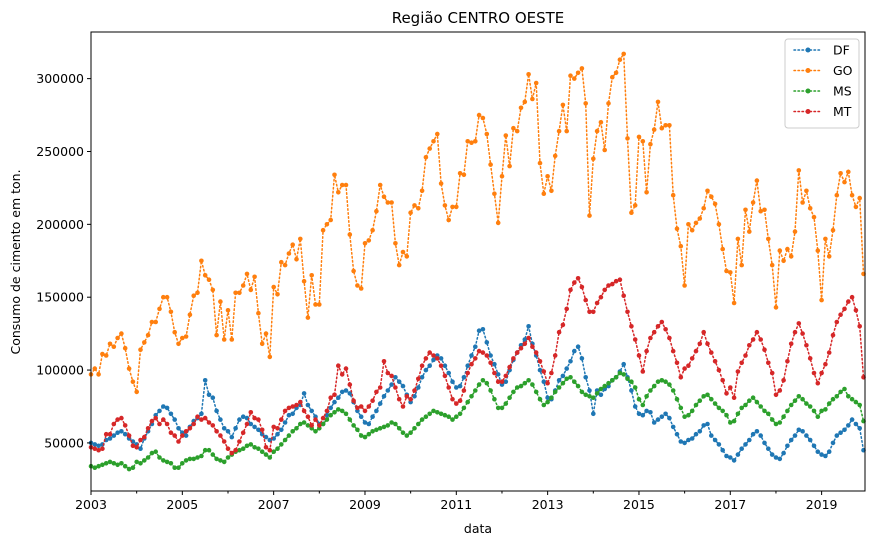 This screenshot has height=547, width=876. I want to click on legend-label: MS, so click(842, 91).